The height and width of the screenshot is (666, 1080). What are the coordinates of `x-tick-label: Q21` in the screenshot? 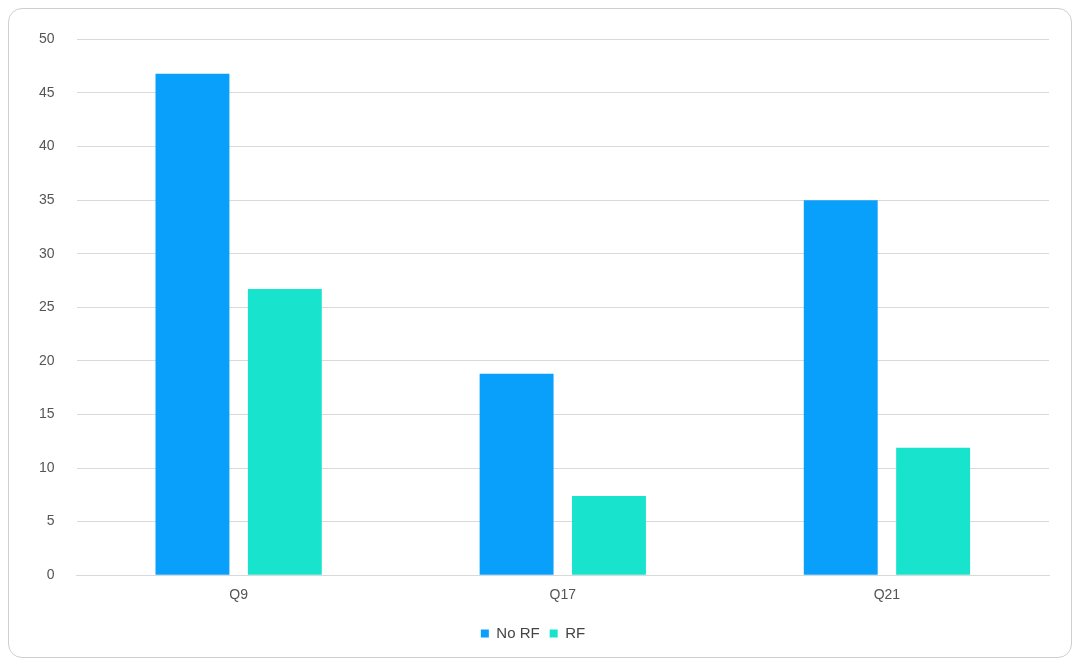 It's located at (887, 594).